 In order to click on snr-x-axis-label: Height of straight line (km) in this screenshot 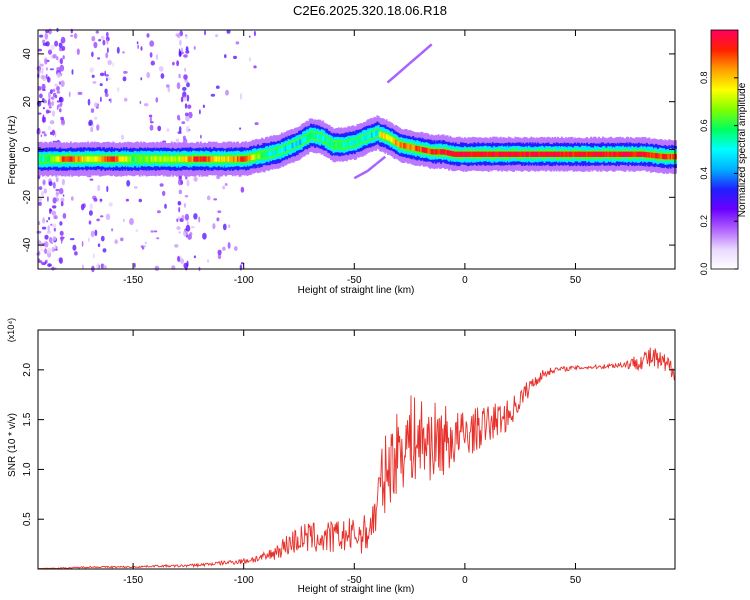, I will do `click(356, 589)`.